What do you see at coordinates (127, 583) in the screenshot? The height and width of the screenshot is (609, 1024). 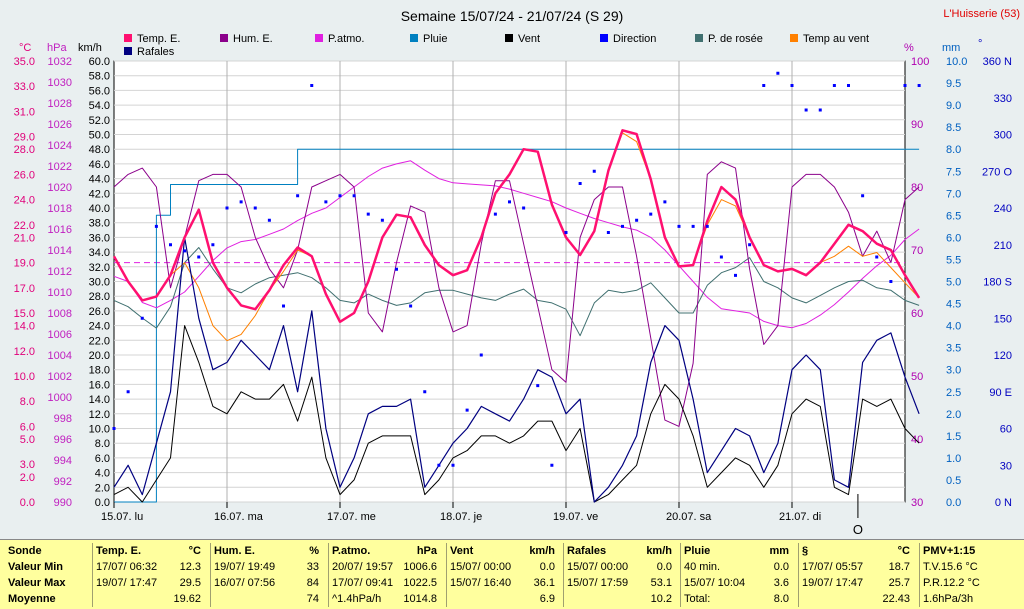 I see `stats-time: 19/07/ 17:47` at bounding box center [127, 583].